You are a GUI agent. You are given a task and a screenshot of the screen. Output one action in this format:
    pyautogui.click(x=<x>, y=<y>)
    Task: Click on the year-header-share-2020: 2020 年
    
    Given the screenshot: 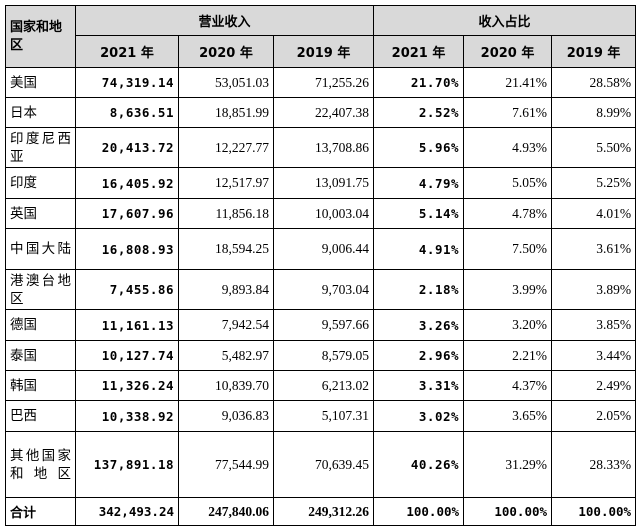 What is the action you would take?
    pyautogui.click(x=508, y=51)
    